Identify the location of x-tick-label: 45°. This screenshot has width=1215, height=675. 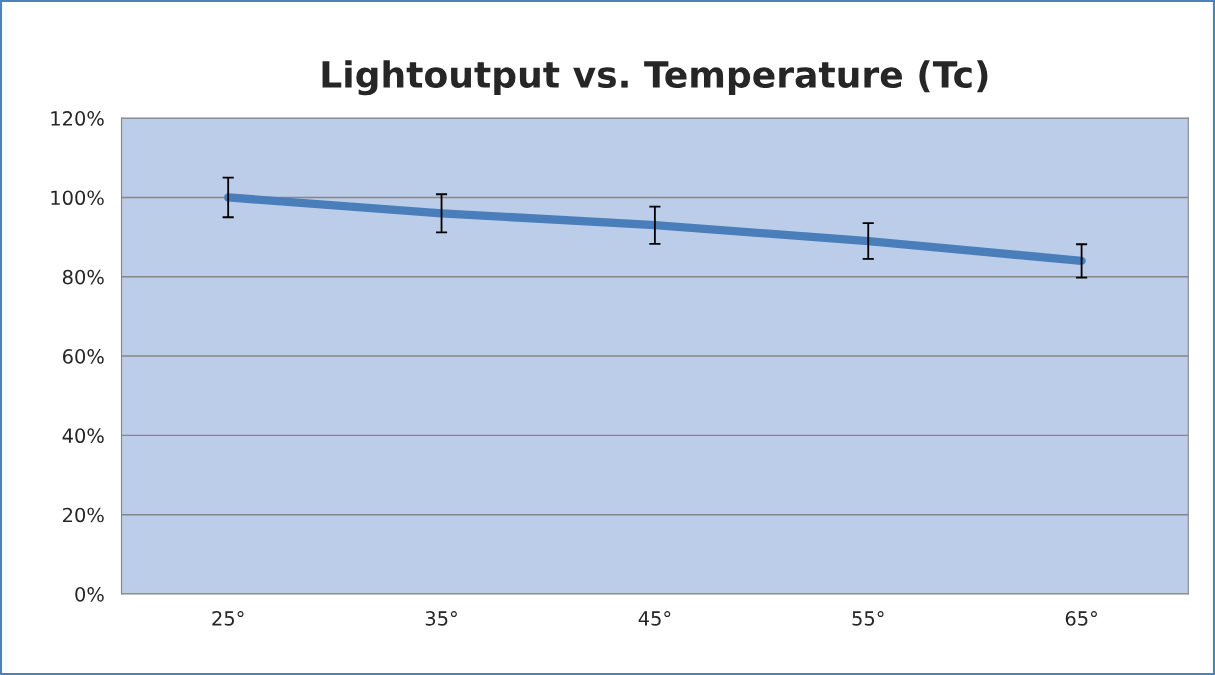
(654, 618).